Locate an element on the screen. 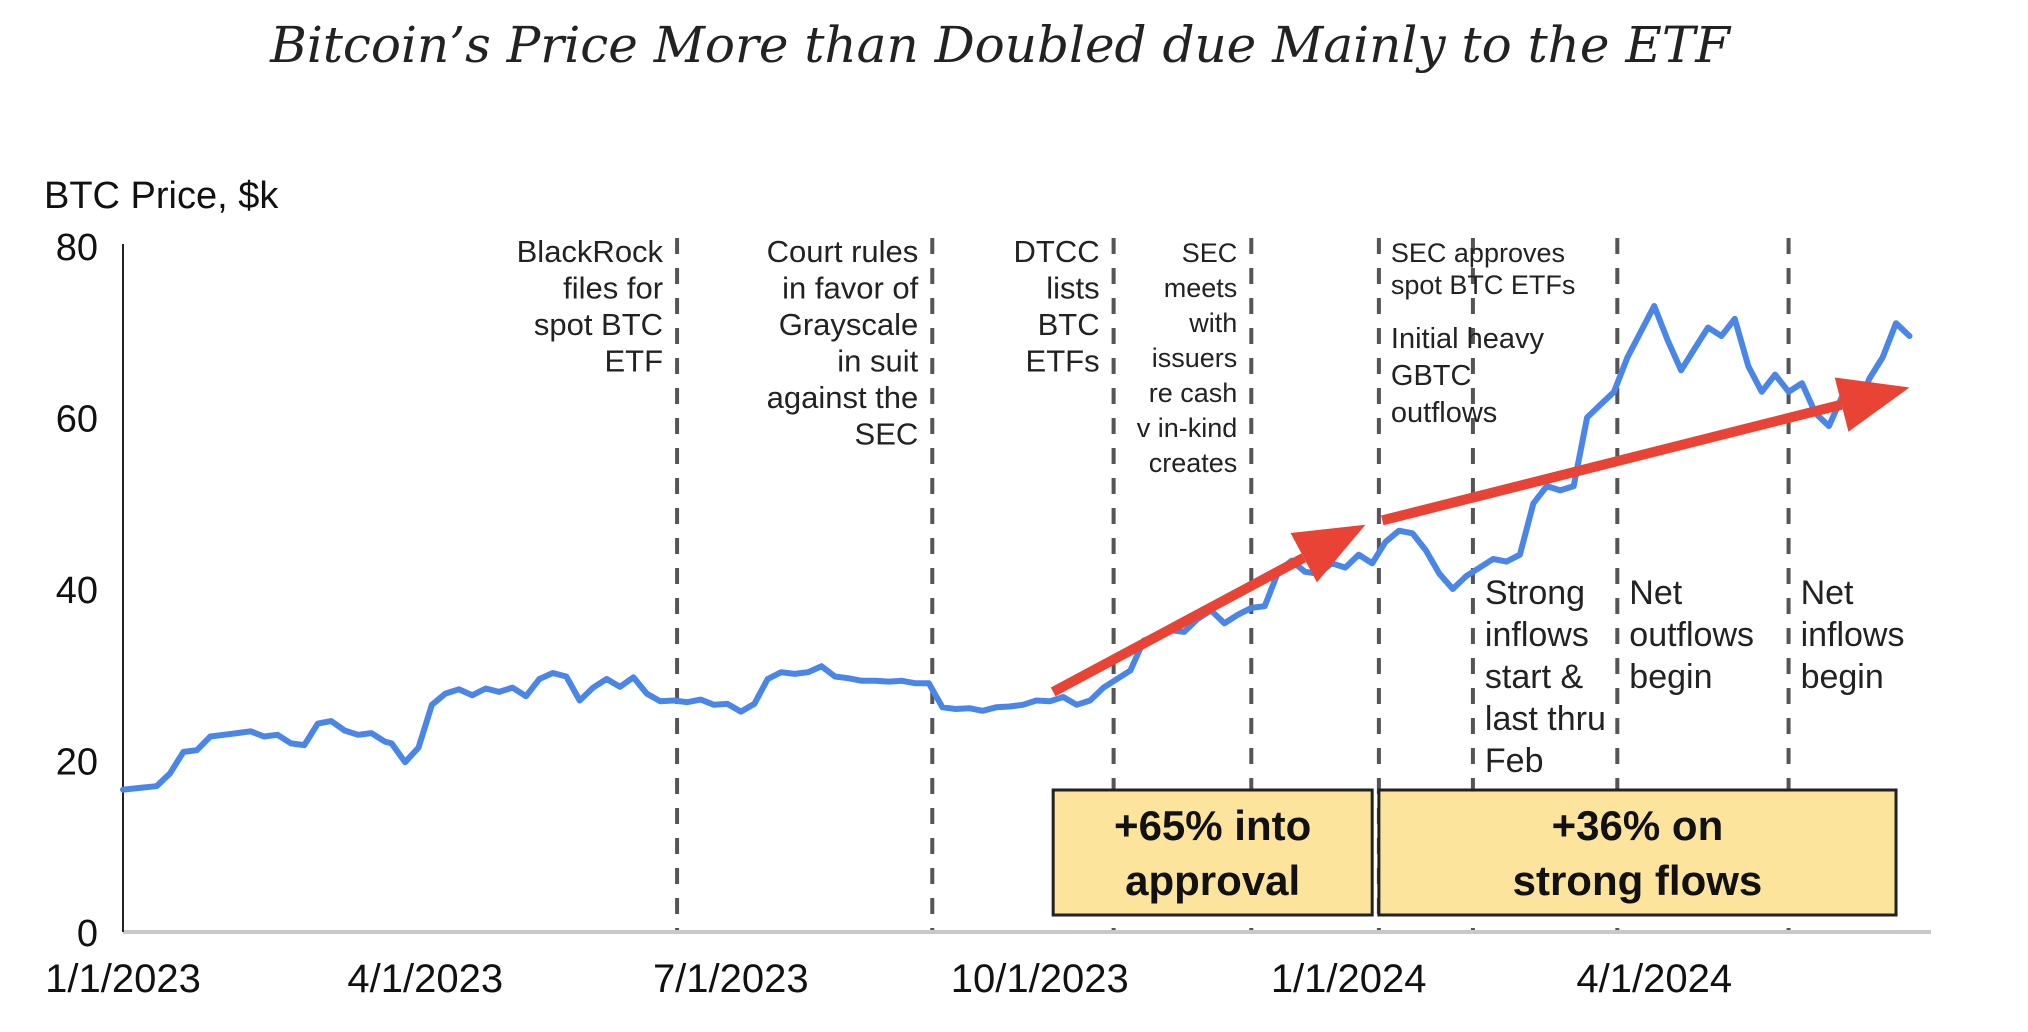 Image resolution: width=2028 pixels, height=1032 pixels. event-label: against the is located at coordinates (843, 397).